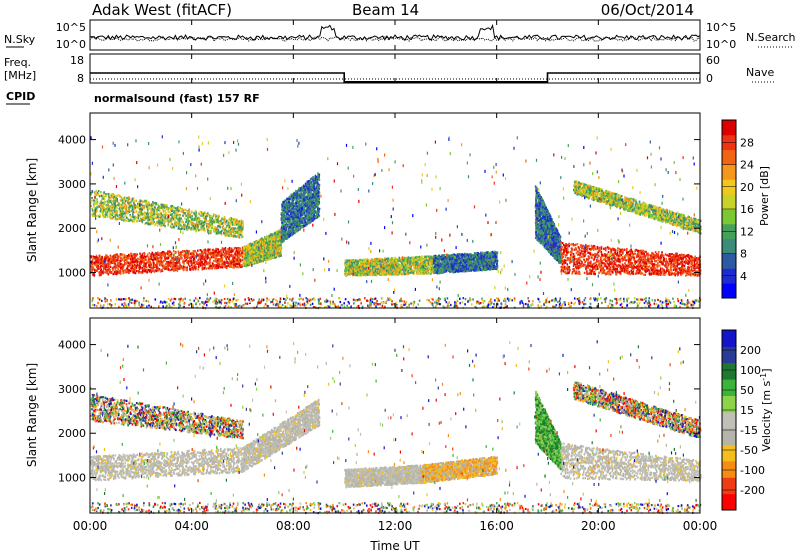 The height and width of the screenshot is (558, 800). I want to click on nsky-tick-top: 10^5, so click(71, 27).